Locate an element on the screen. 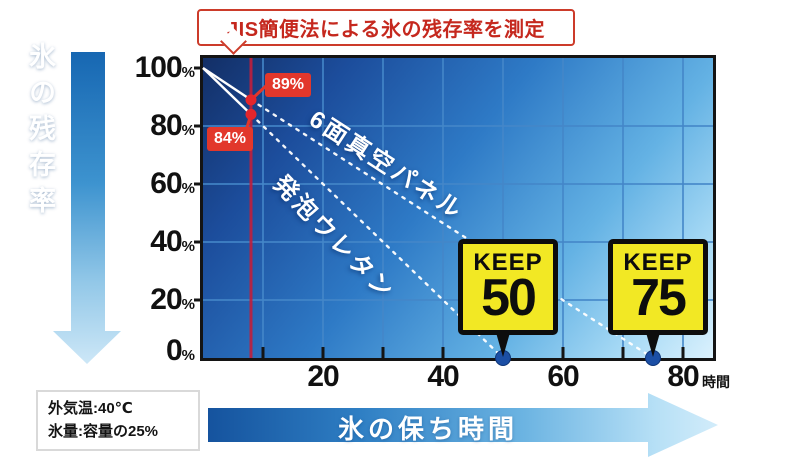  y-tick-40: 40% is located at coordinates (172, 241).